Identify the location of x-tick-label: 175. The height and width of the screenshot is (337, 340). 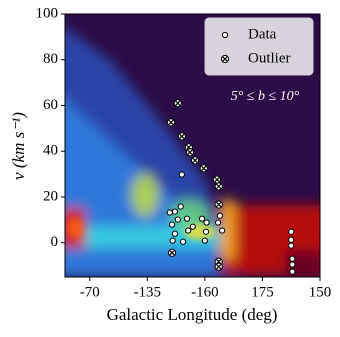
(262, 292).